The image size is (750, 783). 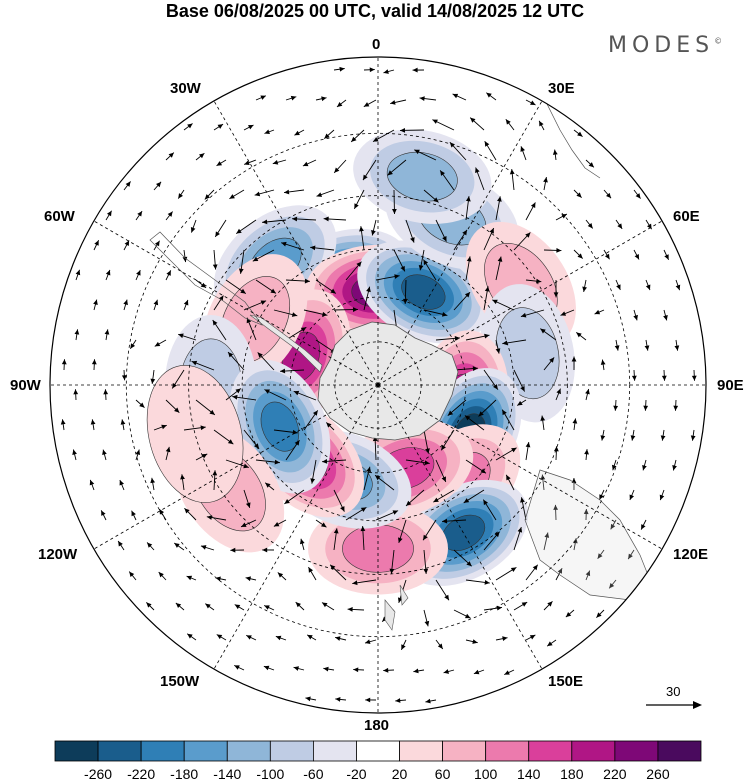 I want to click on colorbar-label: 180, so click(x=572, y=774).